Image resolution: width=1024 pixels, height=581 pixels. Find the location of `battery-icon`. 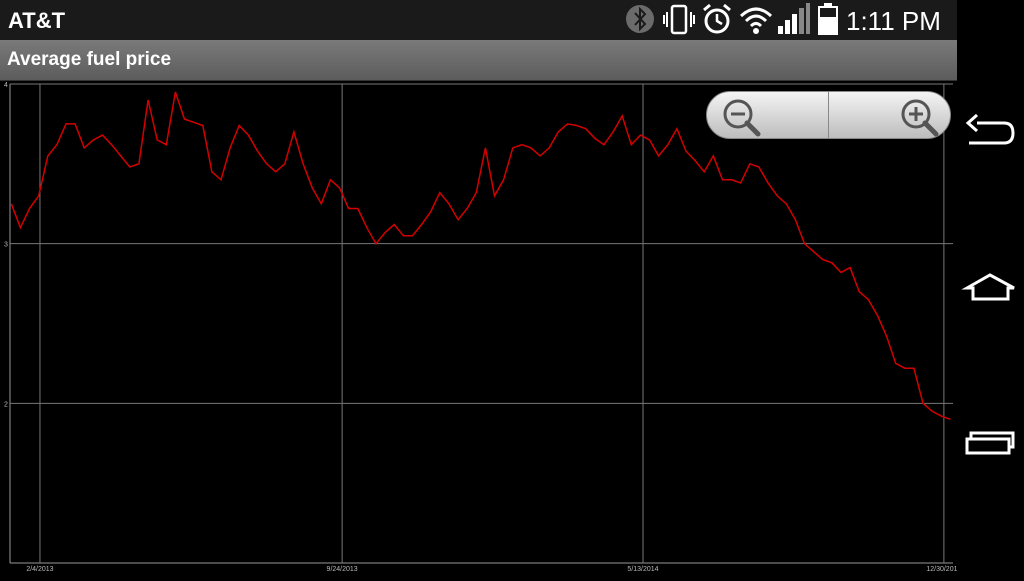

battery-icon is located at coordinates (828, 19).